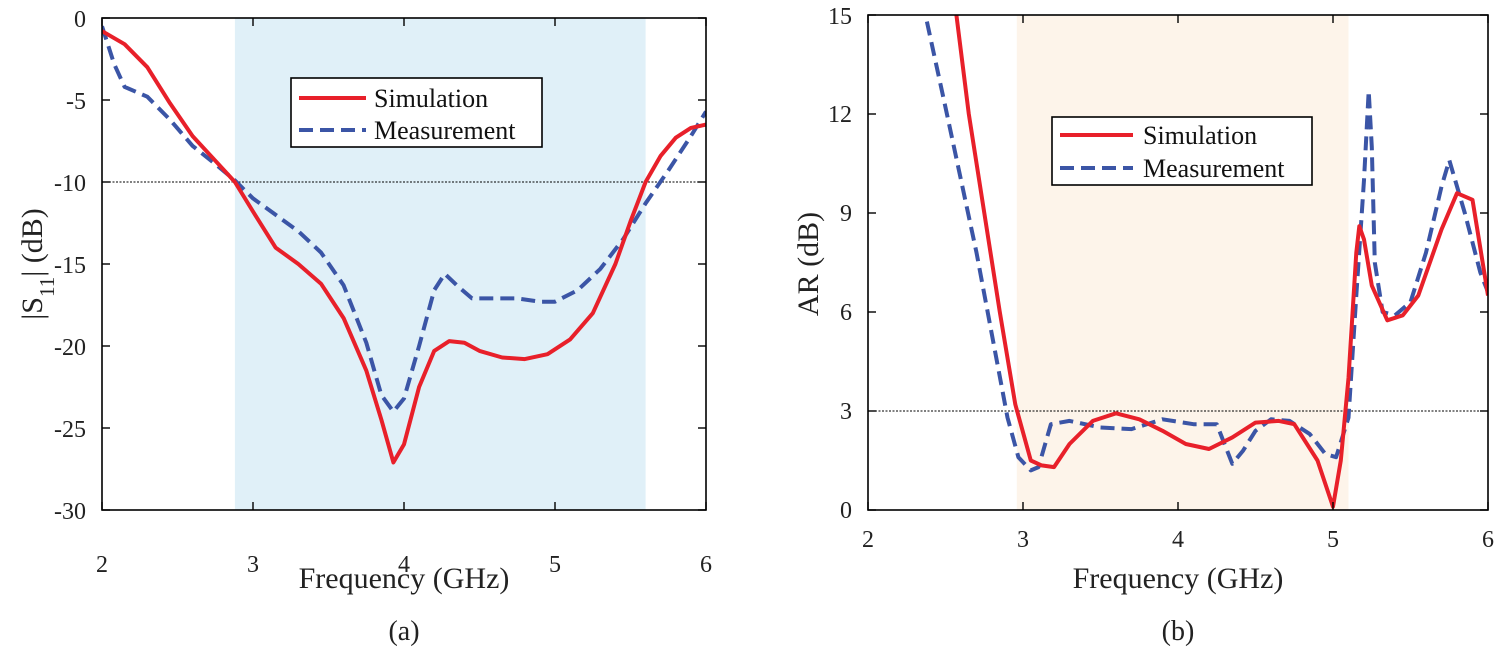 Image resolution: width=1499 pixels, height=654 pixels. I want to click on panel-a-xtick-label: 2, so click(102, 565).